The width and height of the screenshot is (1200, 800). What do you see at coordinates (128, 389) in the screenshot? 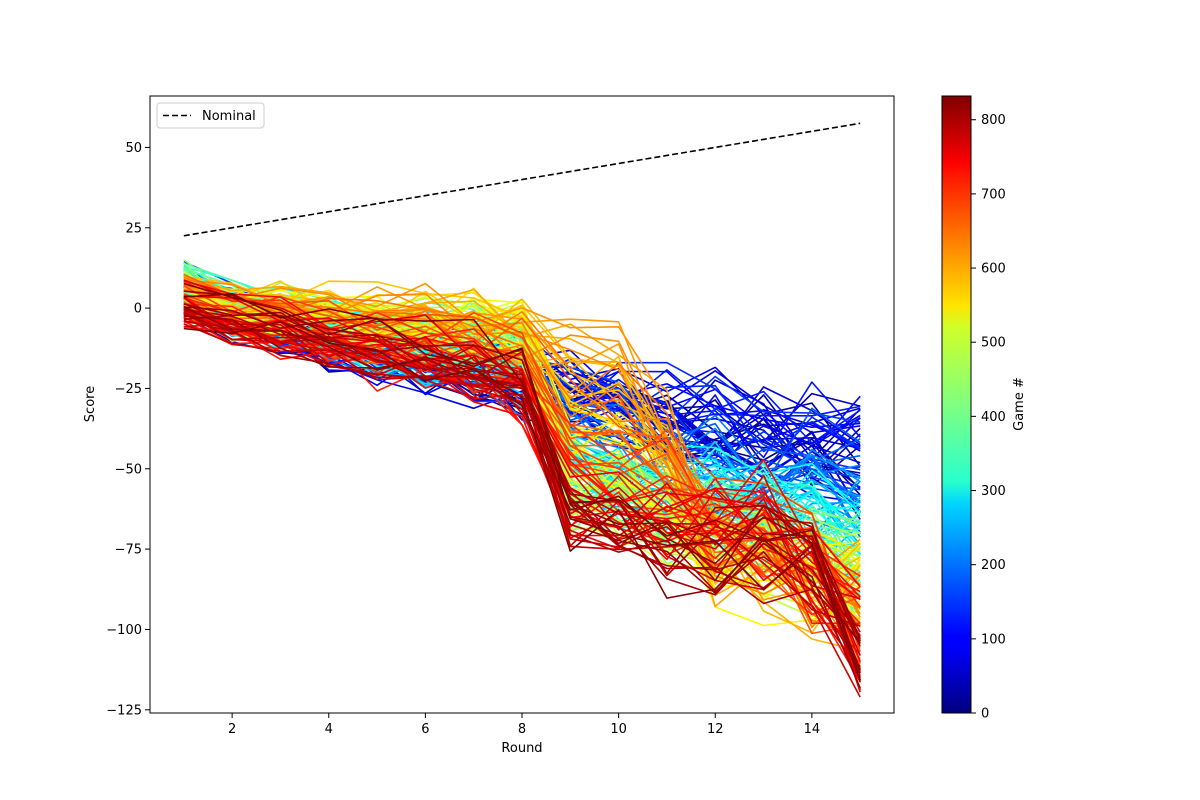
I see `y-tick-label: −25` at bounding box center [128, 389].